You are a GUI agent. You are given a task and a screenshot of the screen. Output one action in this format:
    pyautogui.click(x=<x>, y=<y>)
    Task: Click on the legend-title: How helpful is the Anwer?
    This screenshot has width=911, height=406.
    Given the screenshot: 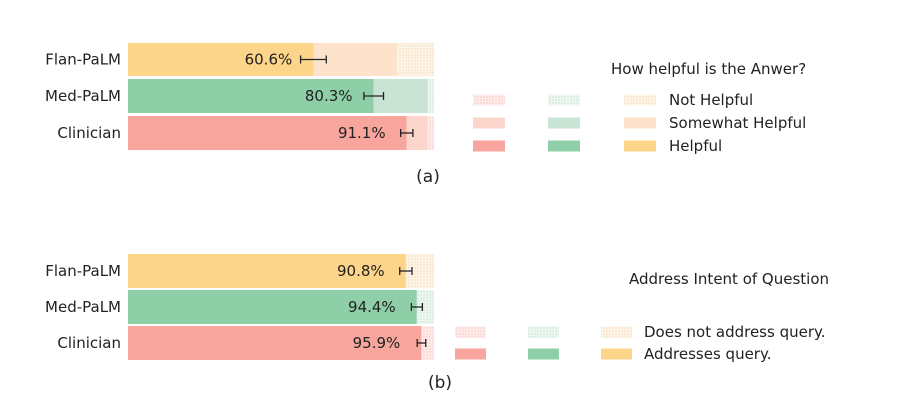 What is the action you would take?
    pyautogui.click(x=708, y=69)
    